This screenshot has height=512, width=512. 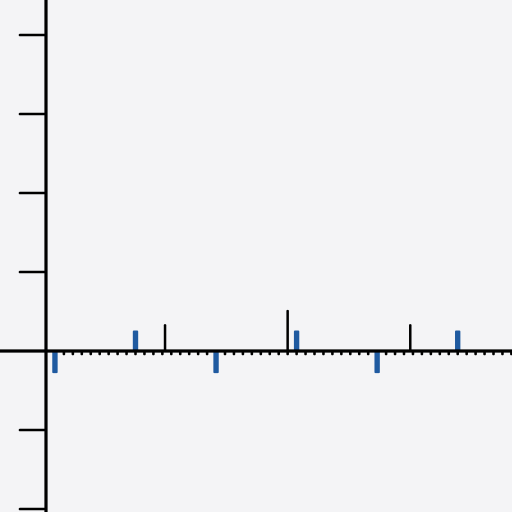 What do you see at coordinates (33, 272) in the screenshot?
I see `y-axis-ticks` at bounding box center [33, 272].